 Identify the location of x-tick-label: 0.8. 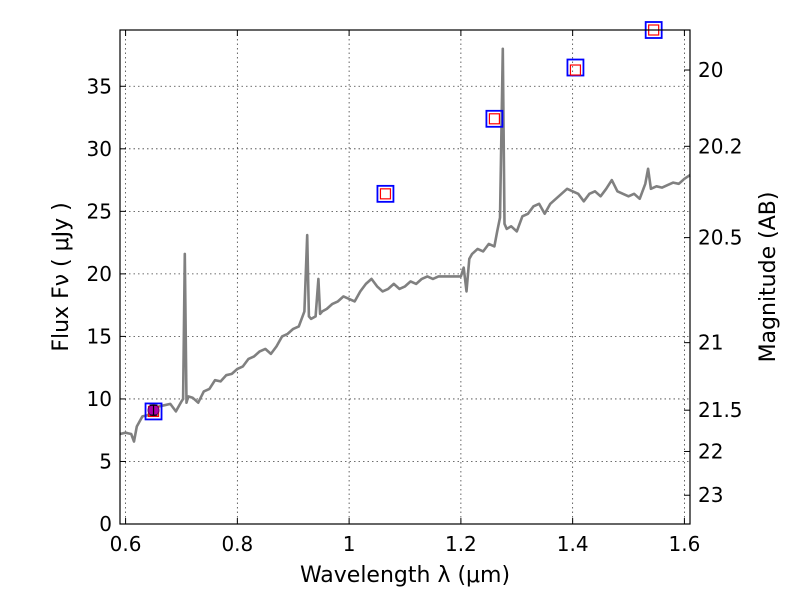
(237, 544).